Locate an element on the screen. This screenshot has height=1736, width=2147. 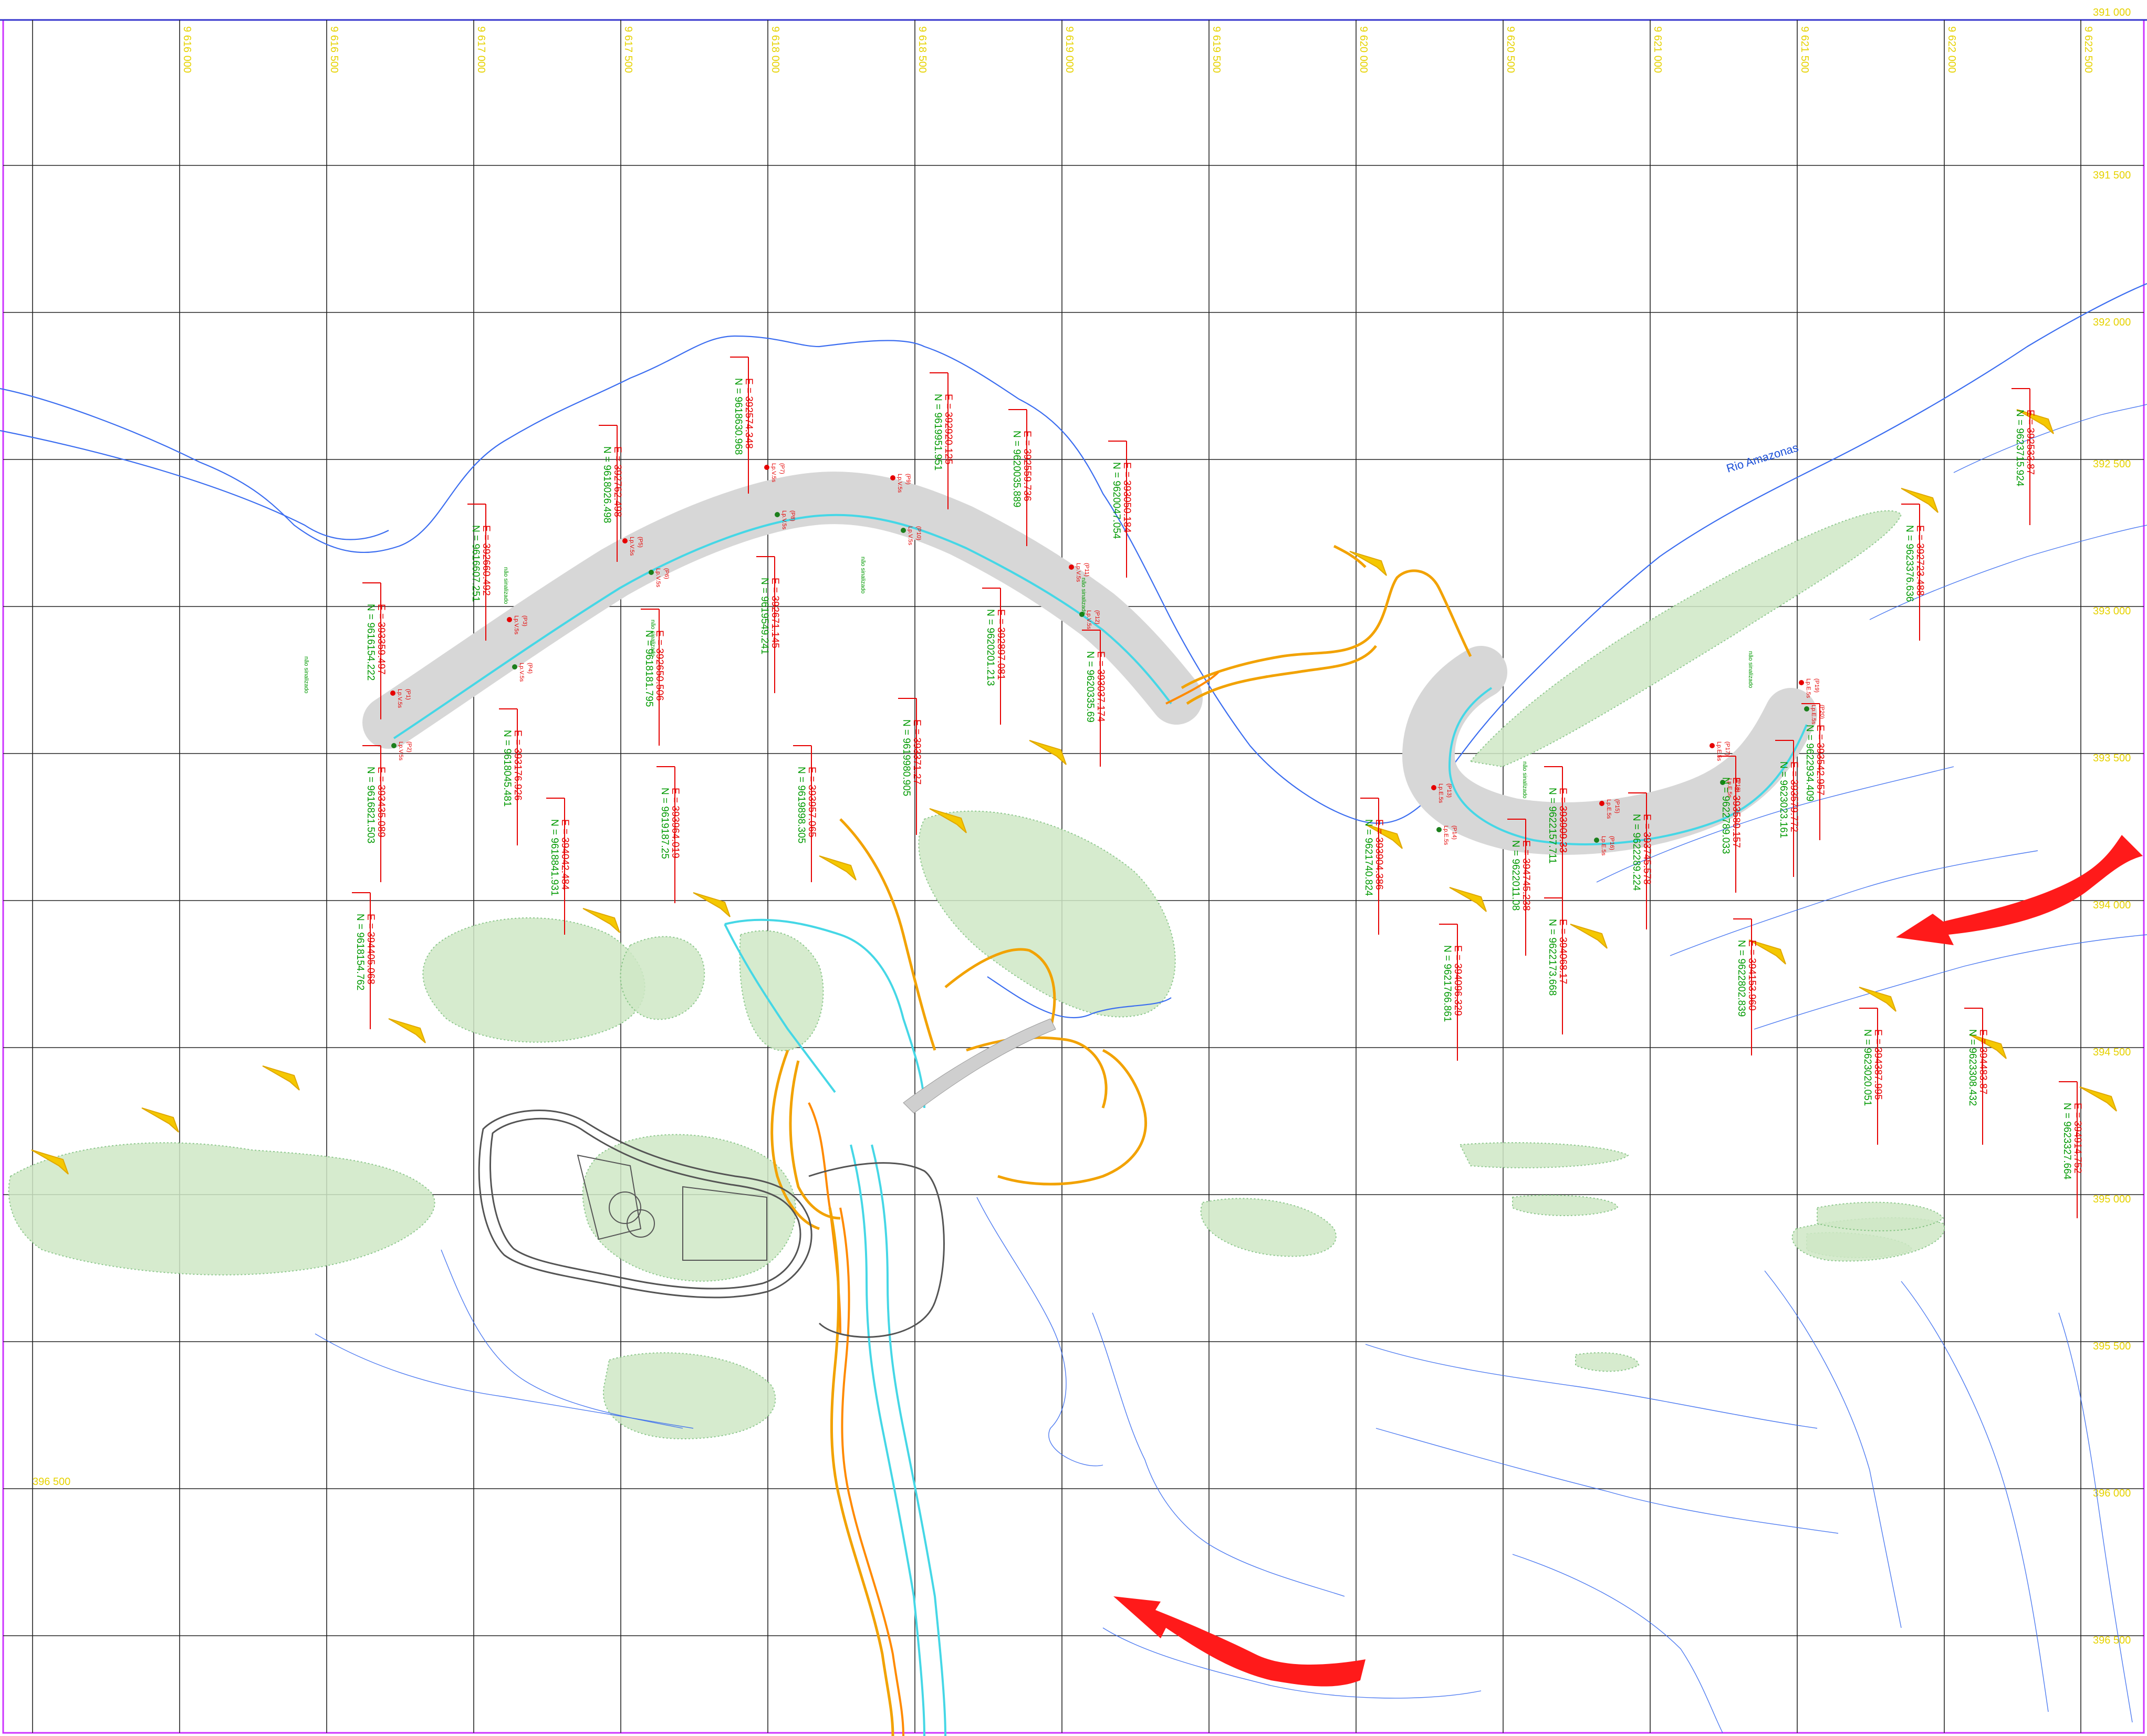
northing-label: N = 9622289.224 is located at coordinates (1636, 852).